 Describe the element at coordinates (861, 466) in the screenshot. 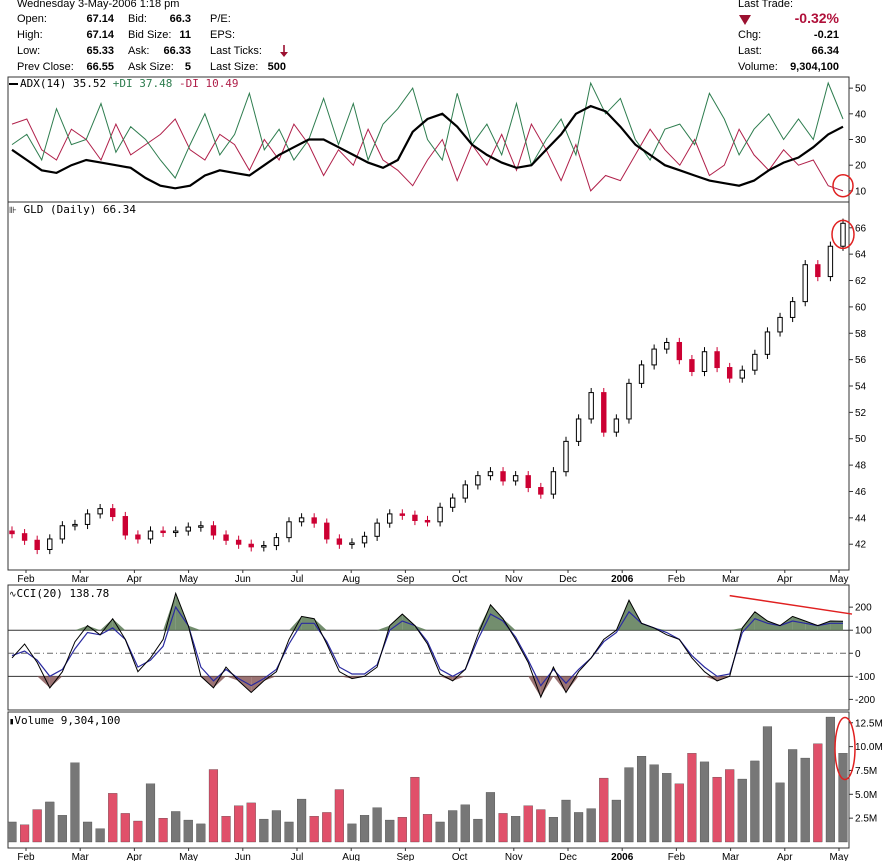

I see `price-ytick-label: 48` at that location.